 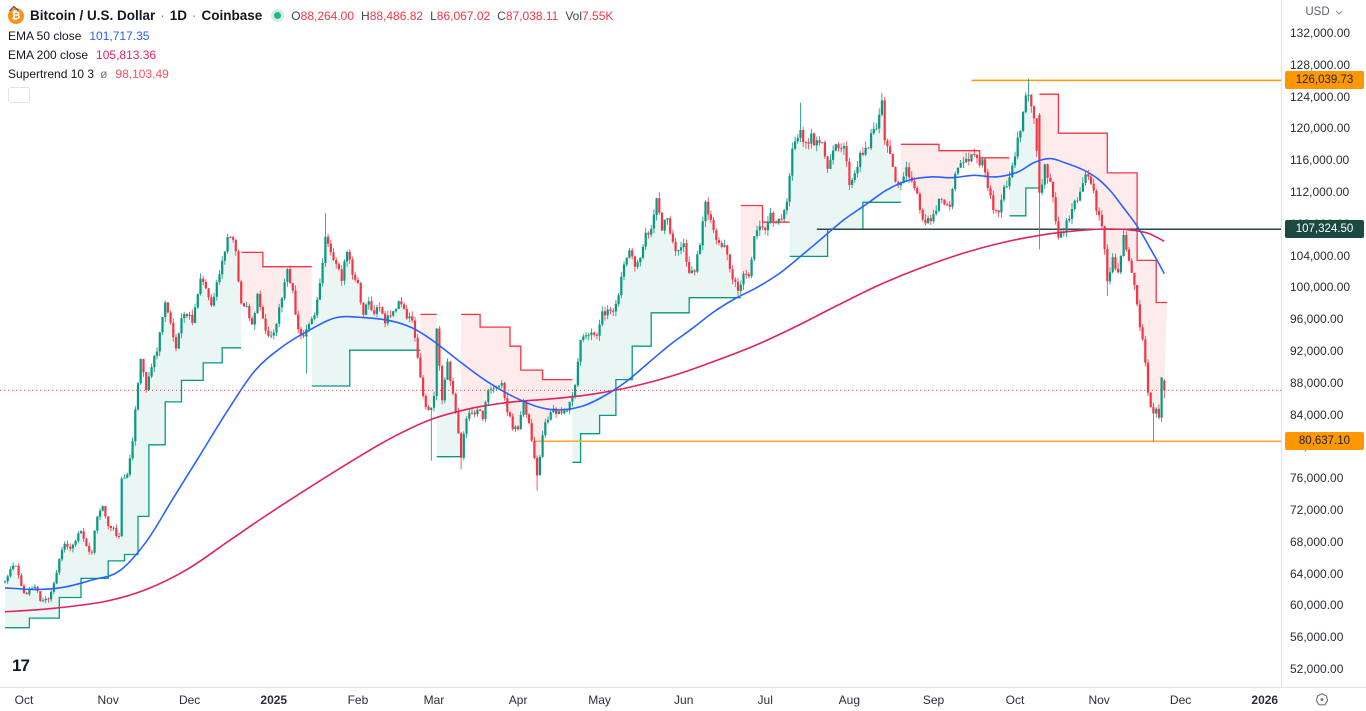 What do you see at coordinates (51, 73) in the screenshot?
I see `supertrend-name: Supertrend 10 3` at bounding box center [51, 73].